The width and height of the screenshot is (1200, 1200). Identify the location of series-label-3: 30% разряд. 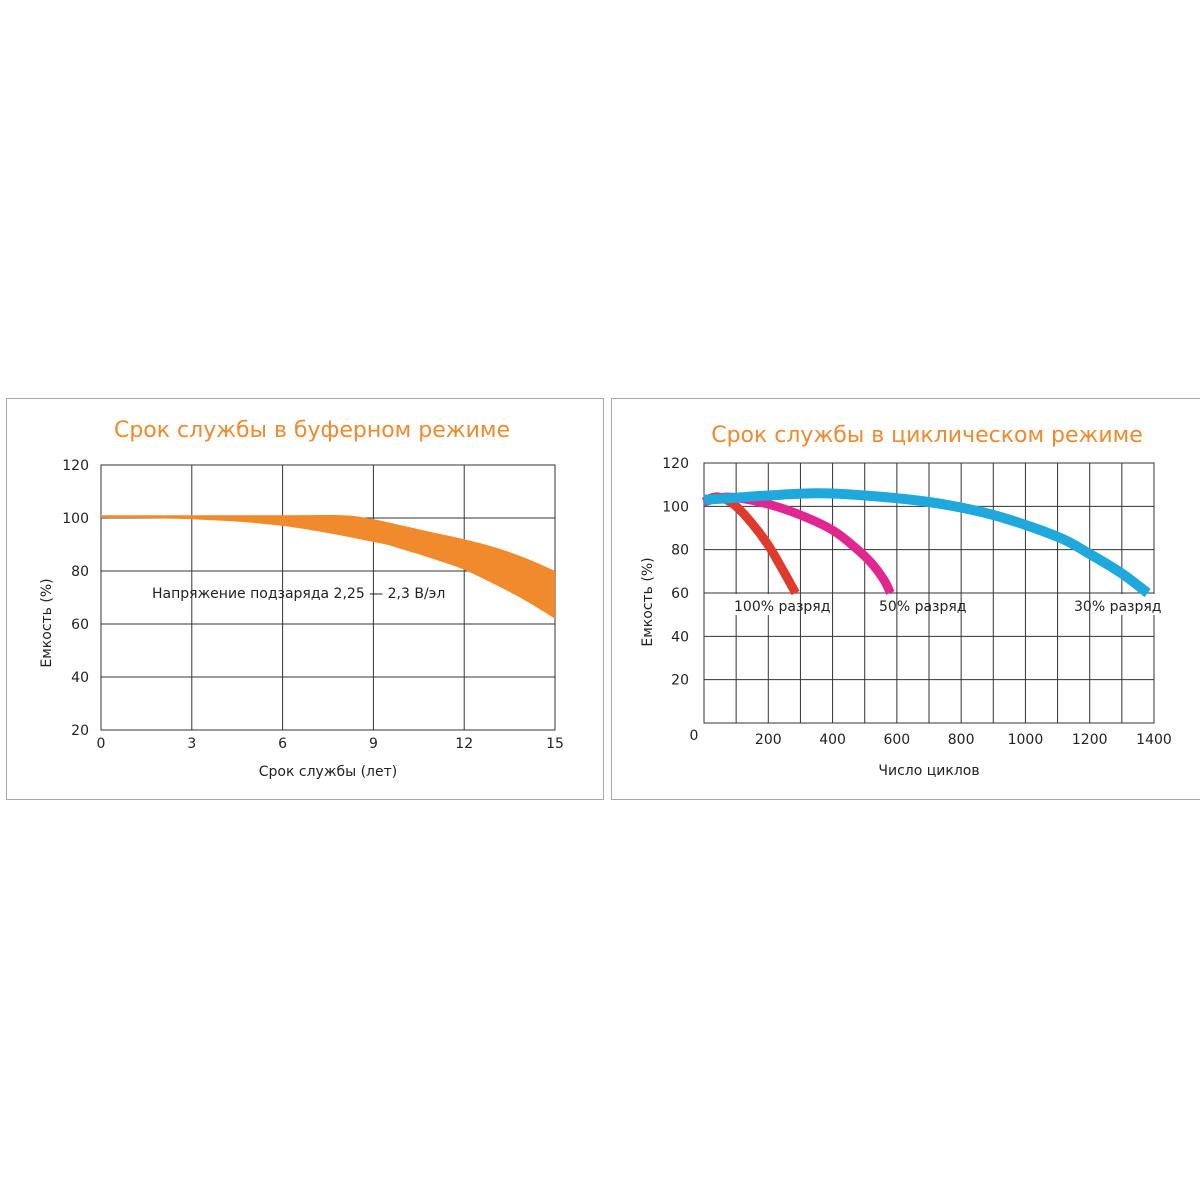
(1117, 607).